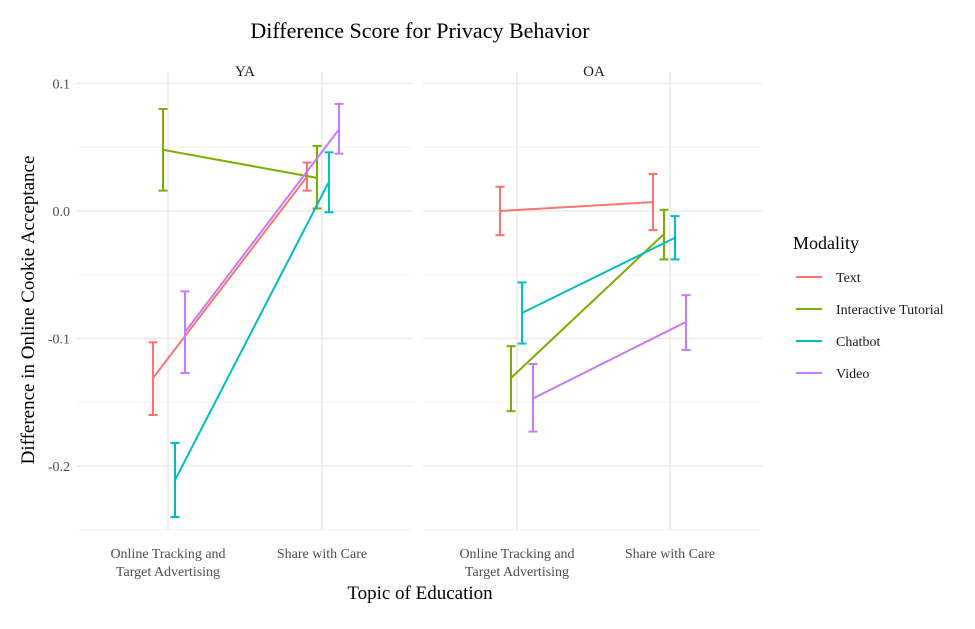  What do you see at coordinates (858, 342) in the screenshot?
I see `legend-label-chatbot: Chatbot` at bounding box center [858, 342].